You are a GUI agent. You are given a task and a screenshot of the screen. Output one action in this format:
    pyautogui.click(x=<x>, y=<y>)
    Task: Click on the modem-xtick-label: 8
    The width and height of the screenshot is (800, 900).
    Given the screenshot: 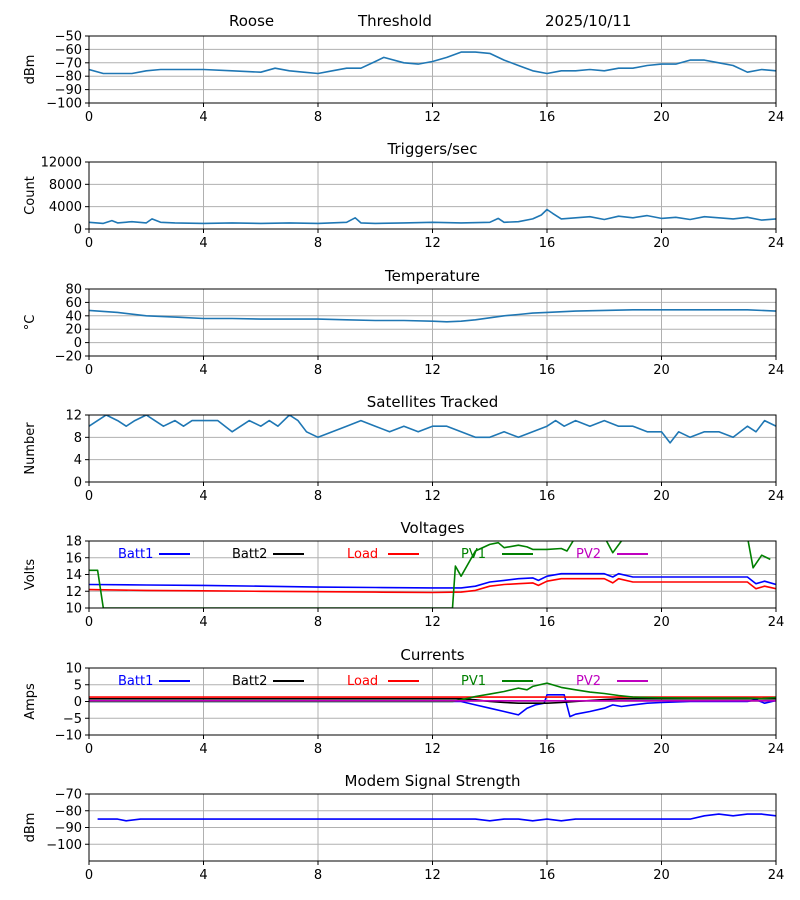 What is the action you would take?
    pyautogui.click(x=318, y=875)
    